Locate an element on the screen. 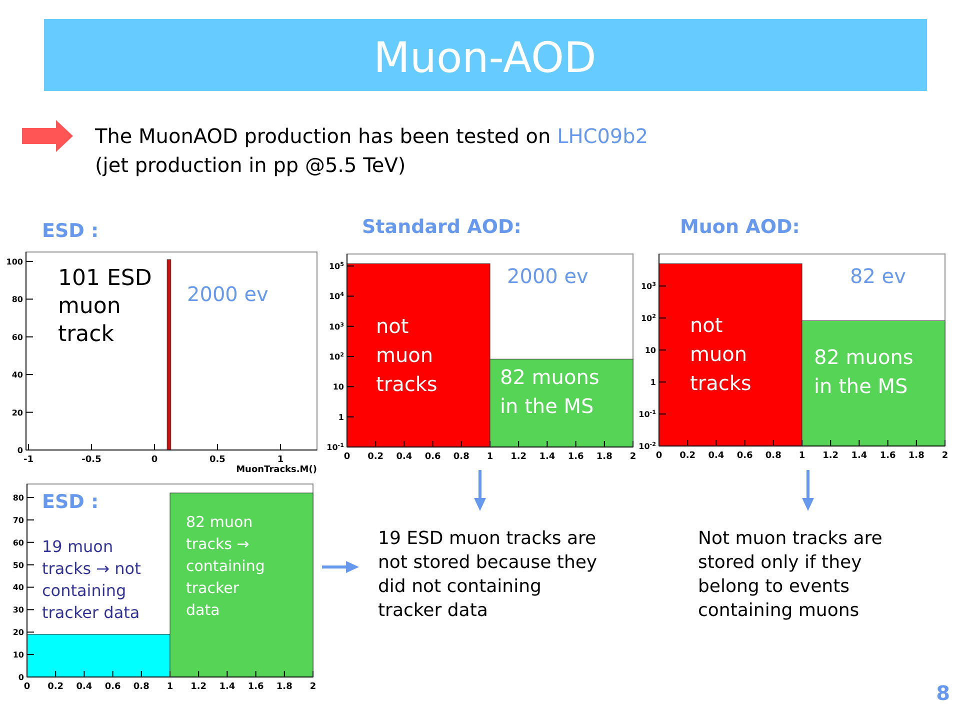 This screenshot has width=960, height=720. x-tick-label: -1 is located at coordinates (29, 460).